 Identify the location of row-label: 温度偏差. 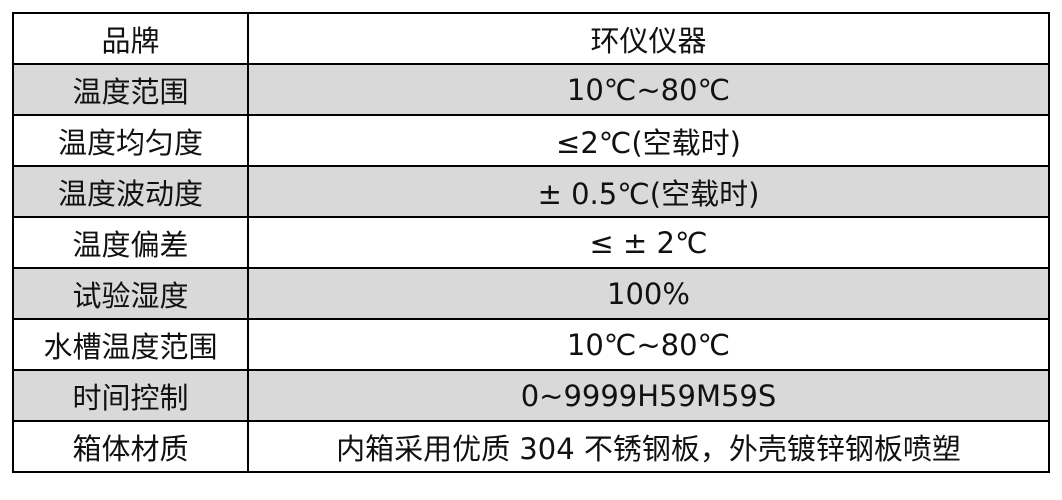
(130, 242).